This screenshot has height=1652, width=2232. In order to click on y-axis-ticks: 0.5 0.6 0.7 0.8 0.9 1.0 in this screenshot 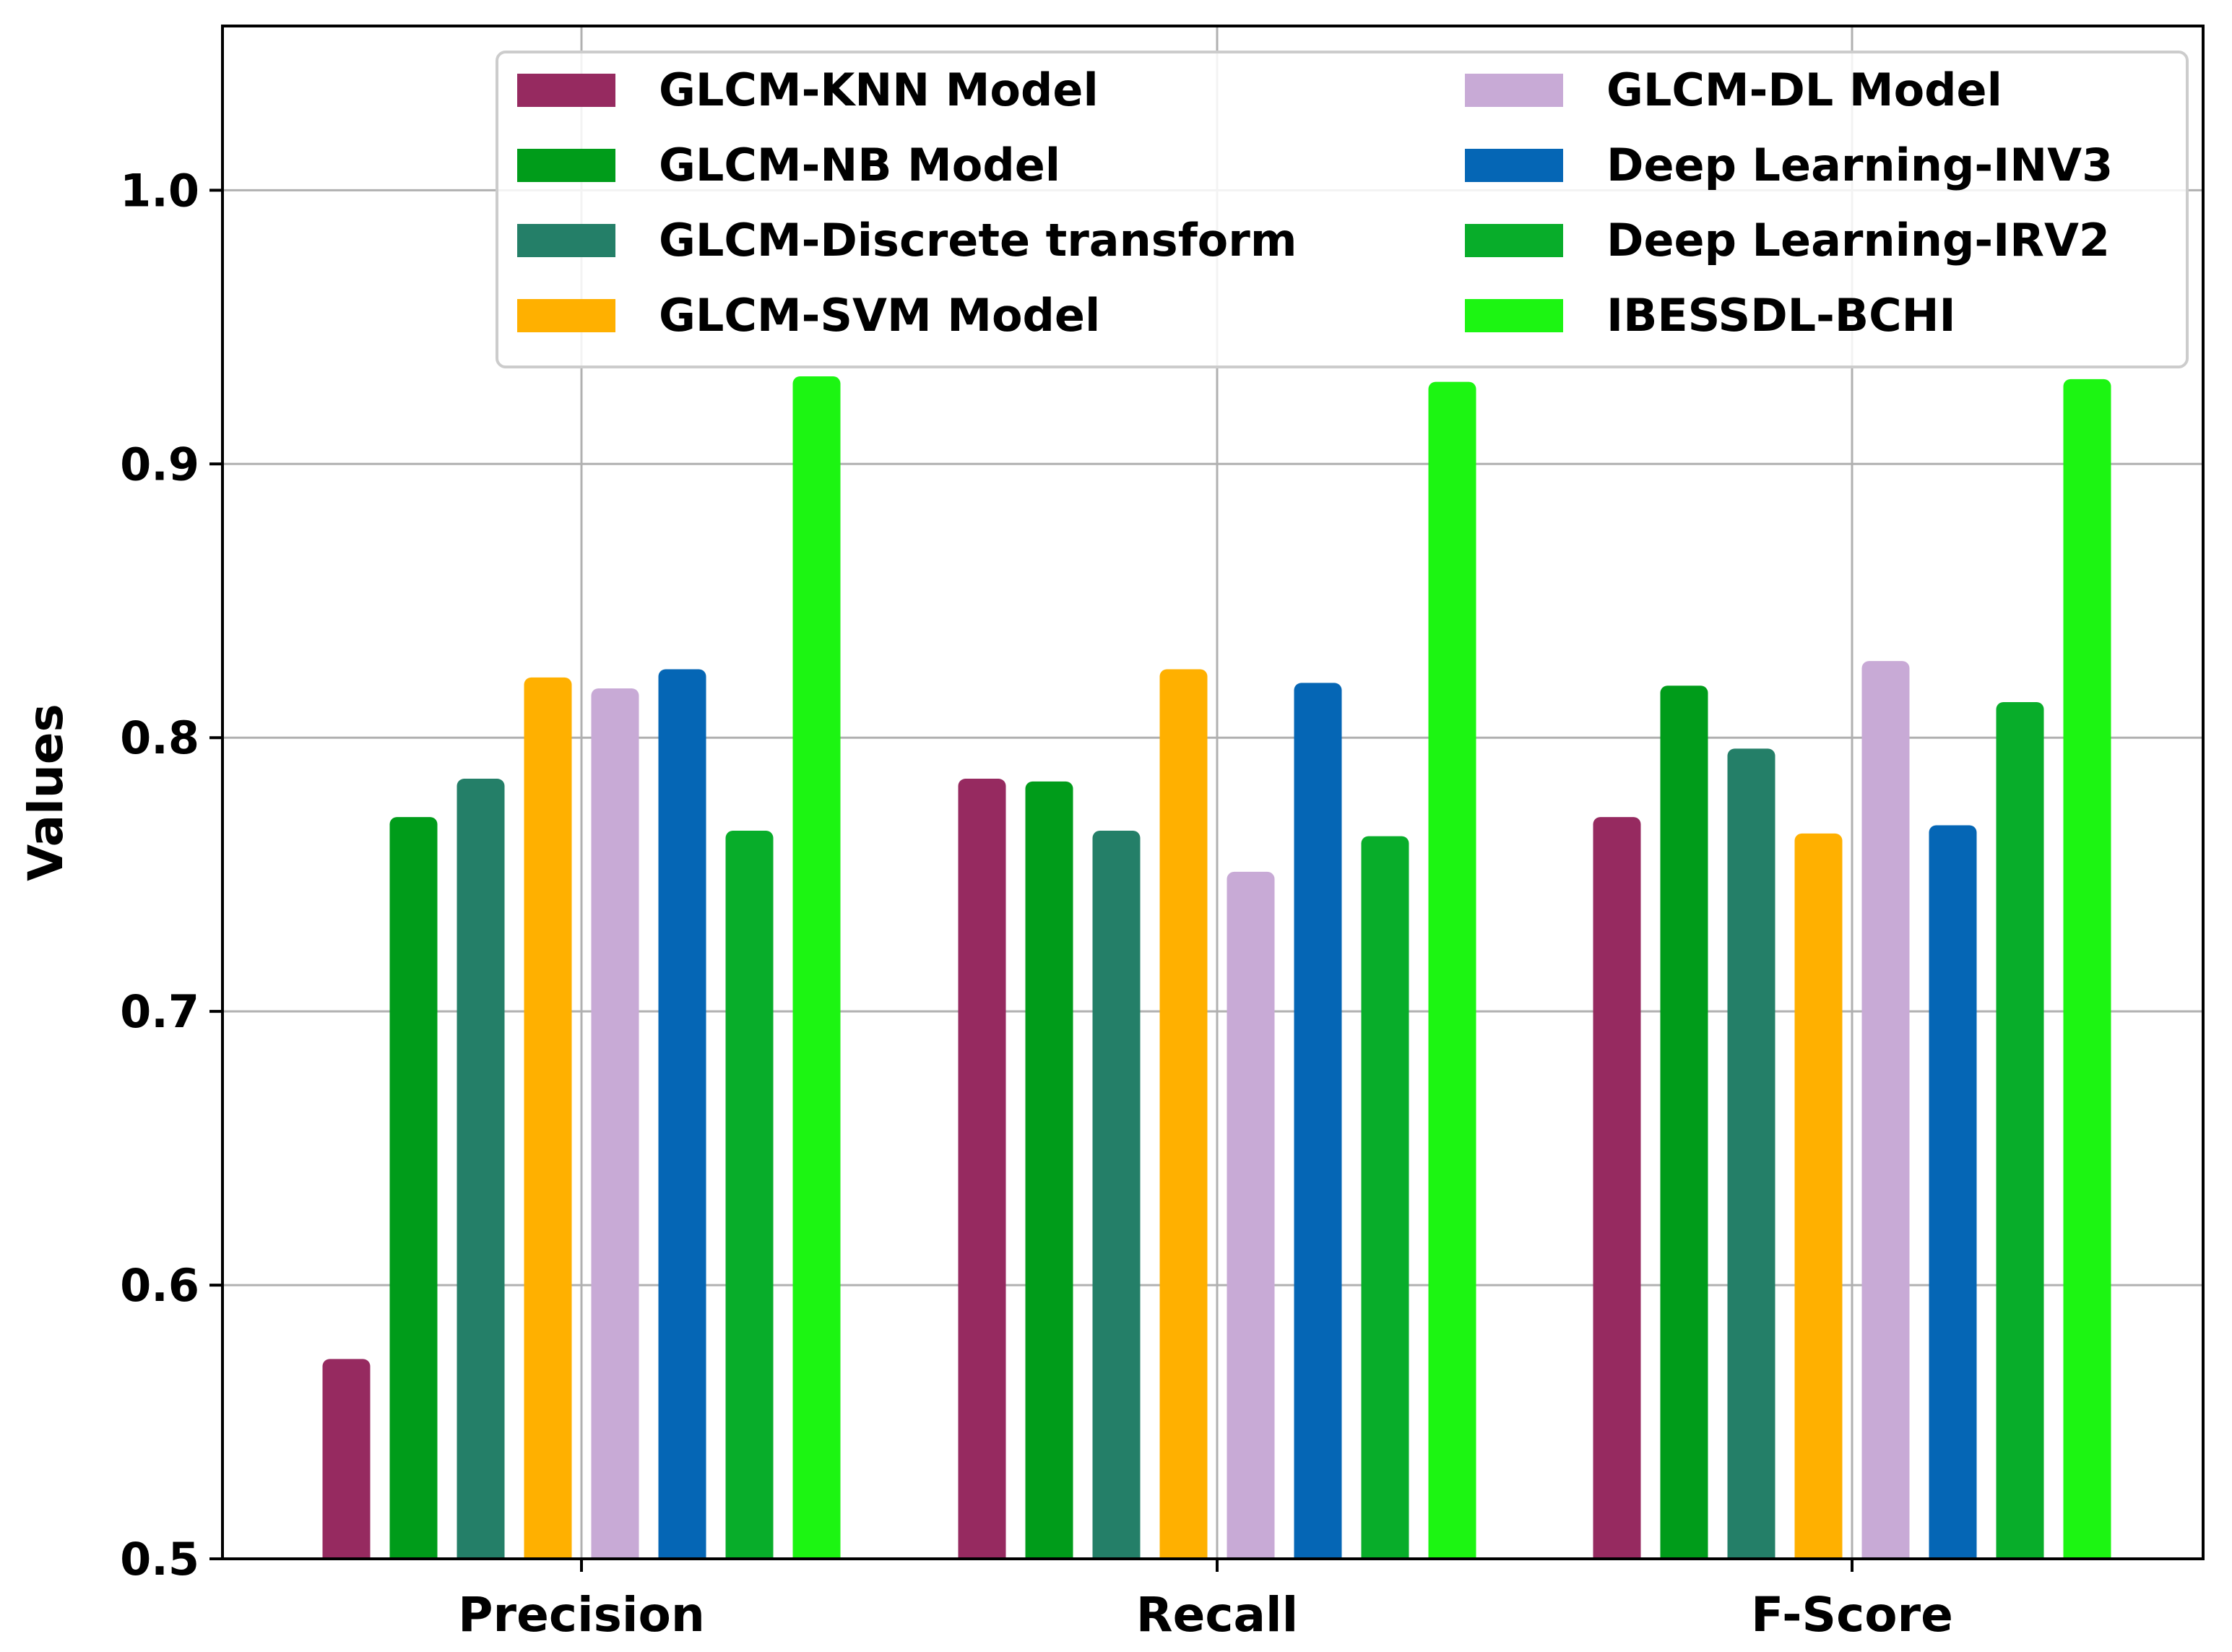, I will do `click(171, 875)`.